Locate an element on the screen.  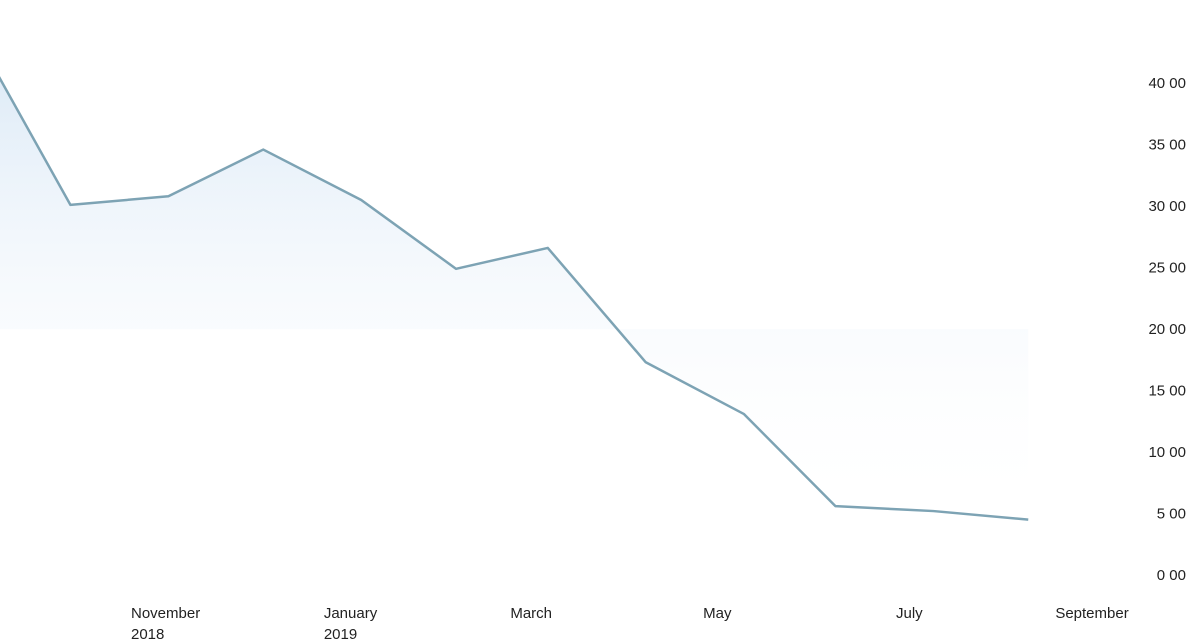
y-tick-label: 20 00 is located at coordinates (1167, 329).